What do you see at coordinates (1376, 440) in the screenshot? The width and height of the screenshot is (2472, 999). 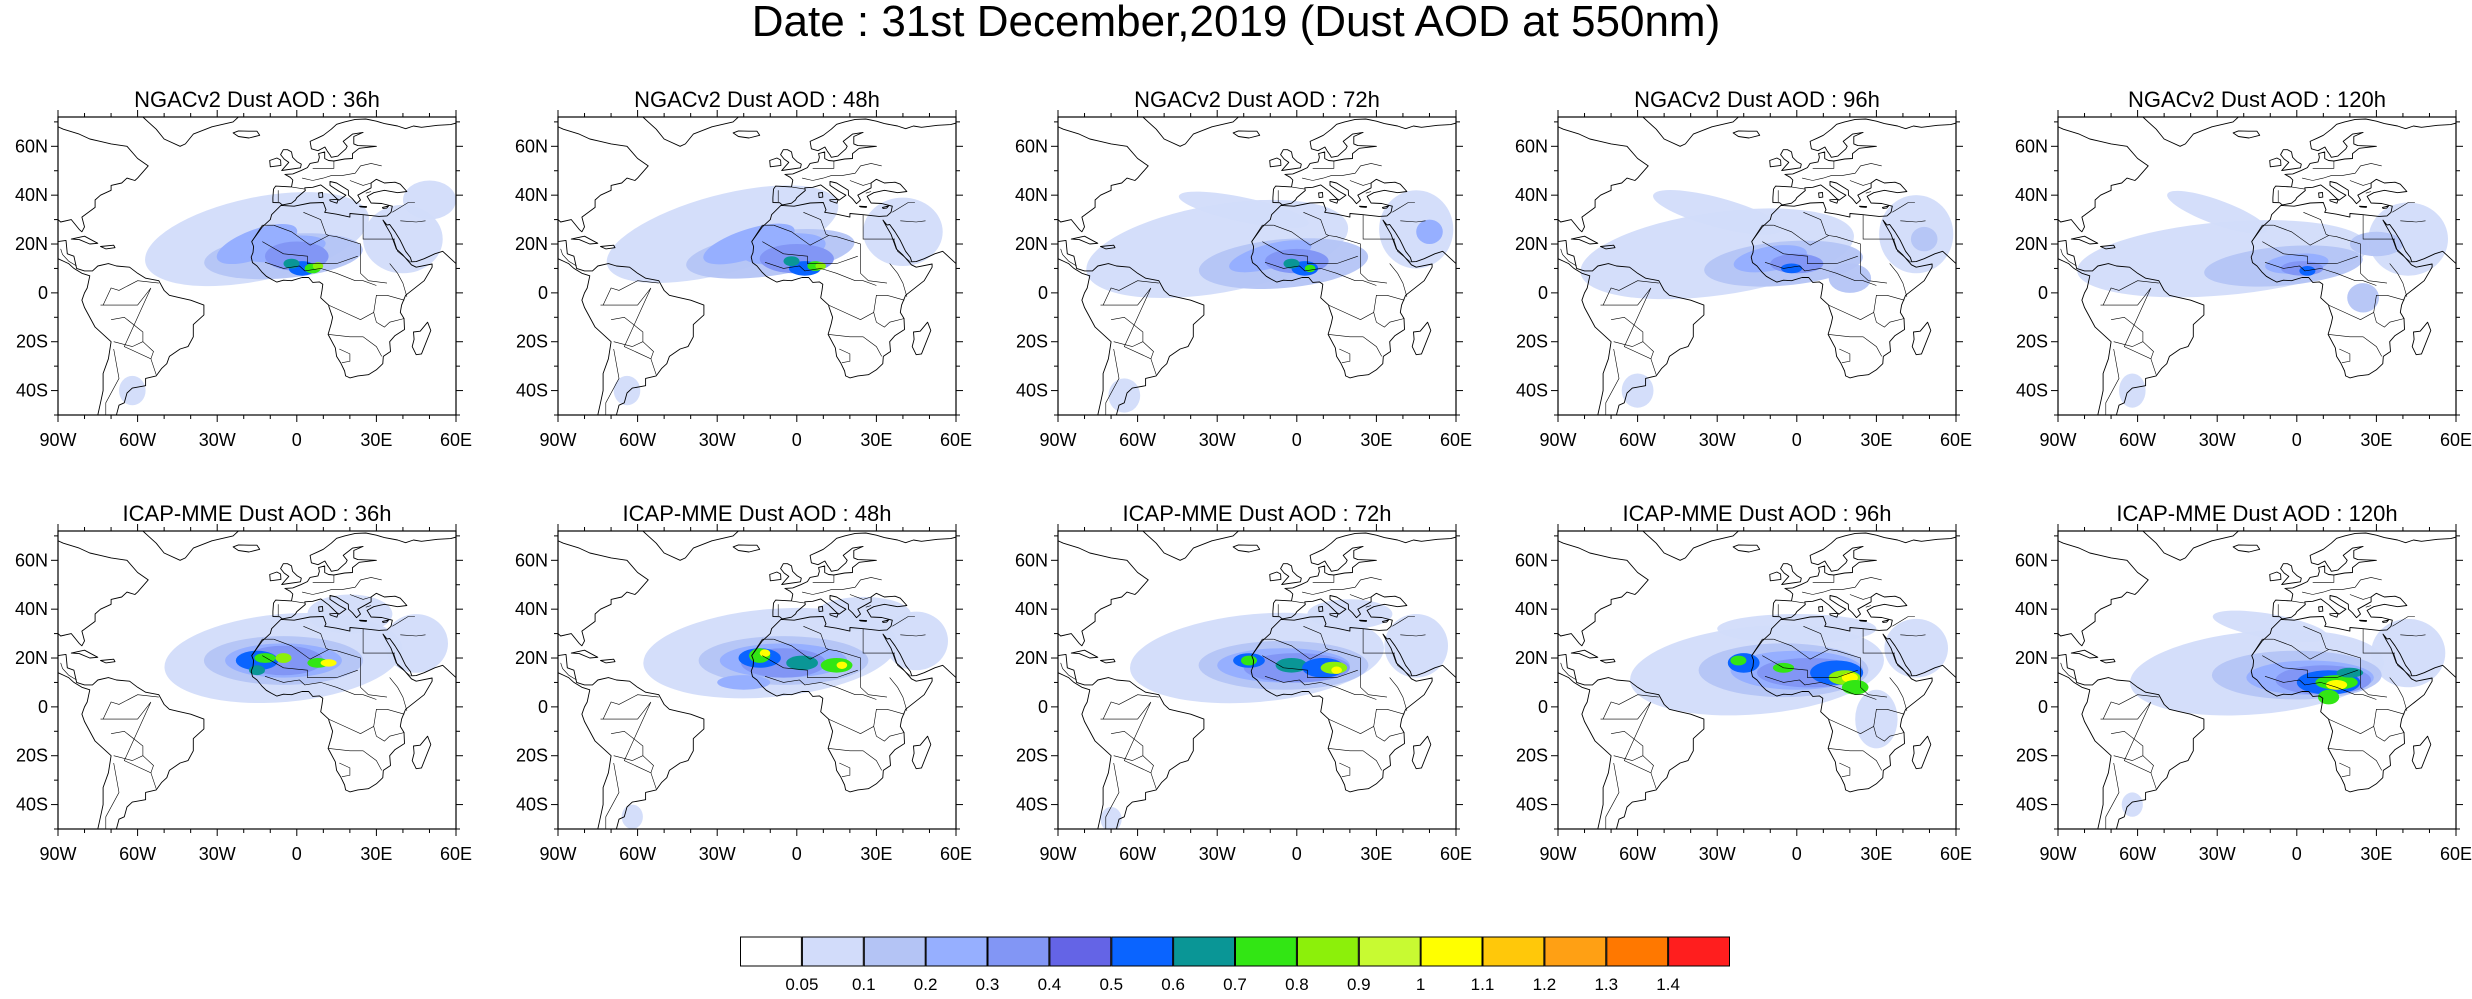 I see `lon-tick-label: 30E` at bounding box center [1376, 440].